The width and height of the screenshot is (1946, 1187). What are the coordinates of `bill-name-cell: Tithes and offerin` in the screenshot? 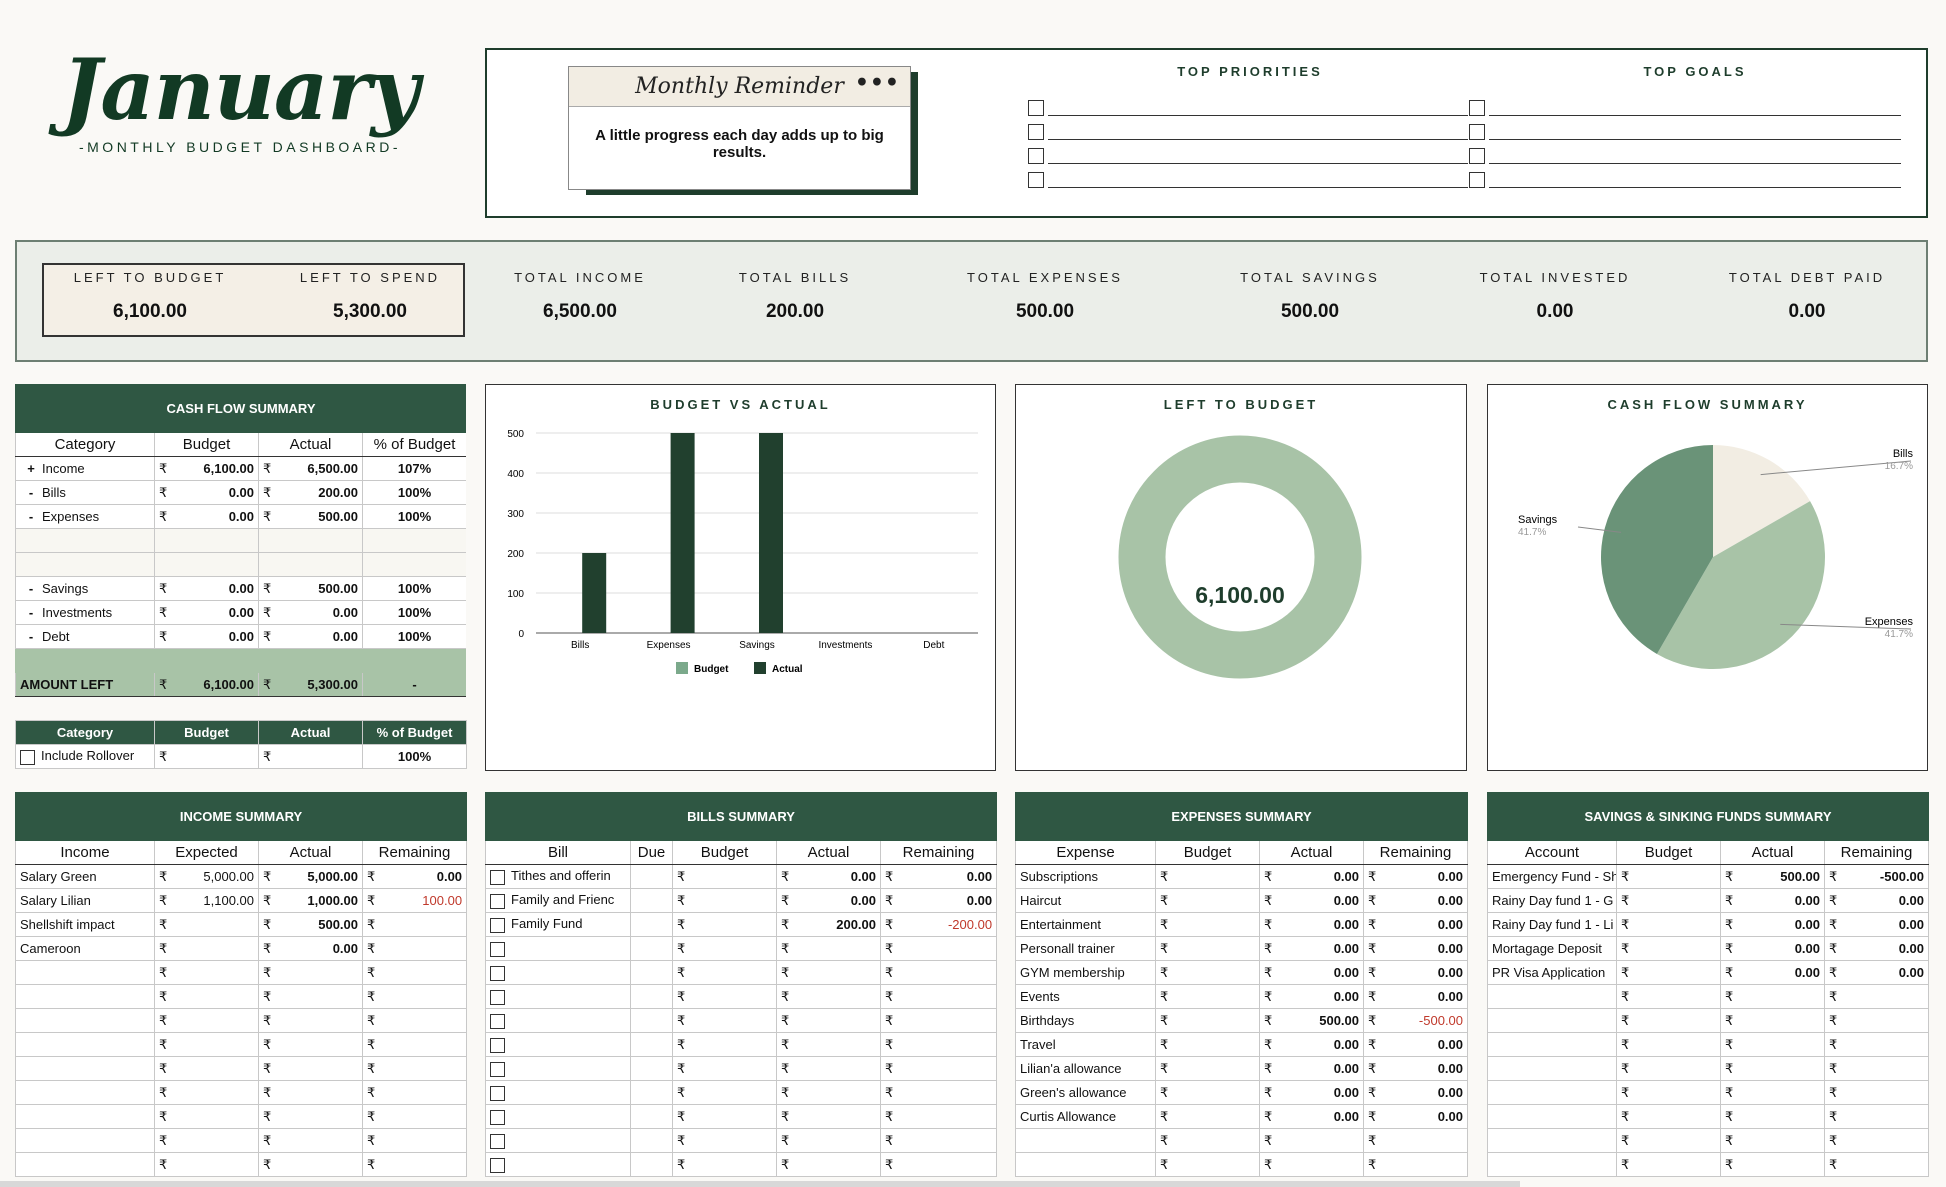 It's located at (558, 876).